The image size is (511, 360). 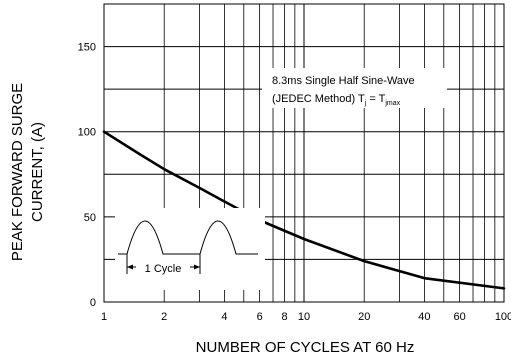 I want to click on annotation-line2-mid: = T, so click(x=375, y=99).